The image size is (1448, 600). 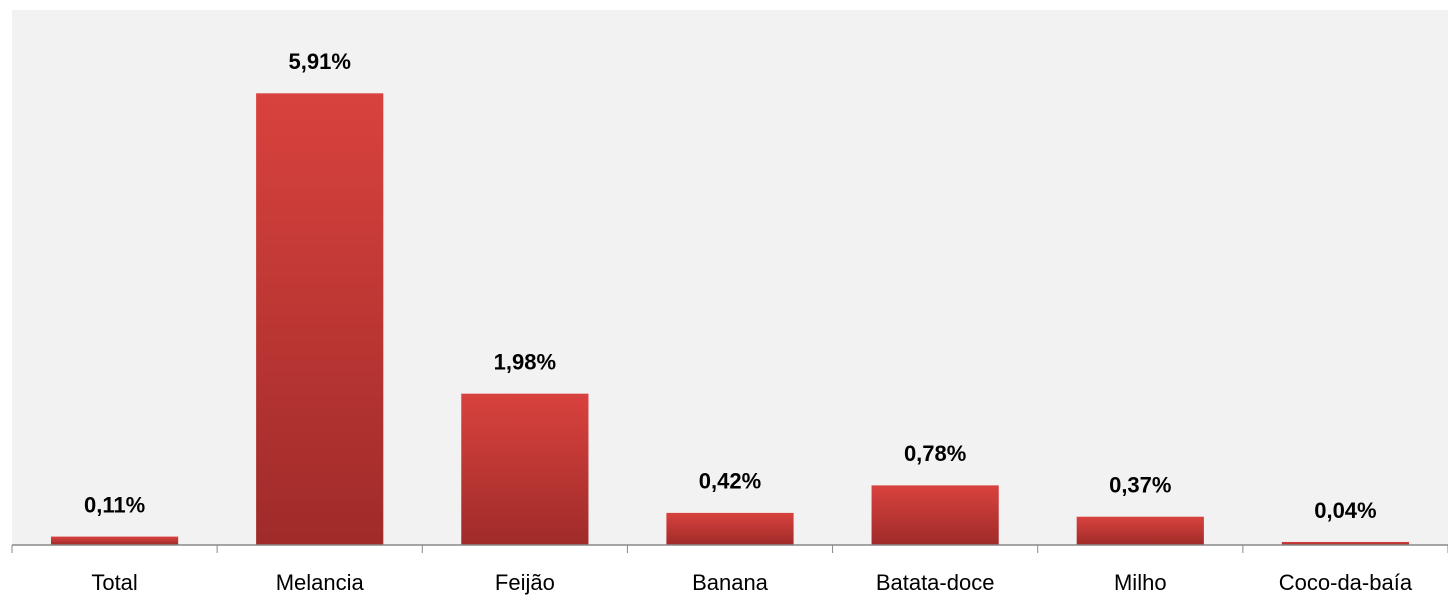 What do you see at coordinates (114, 504) in the screenshot?
I see `data-label: 0,11%` at bounding box center [114, 504].